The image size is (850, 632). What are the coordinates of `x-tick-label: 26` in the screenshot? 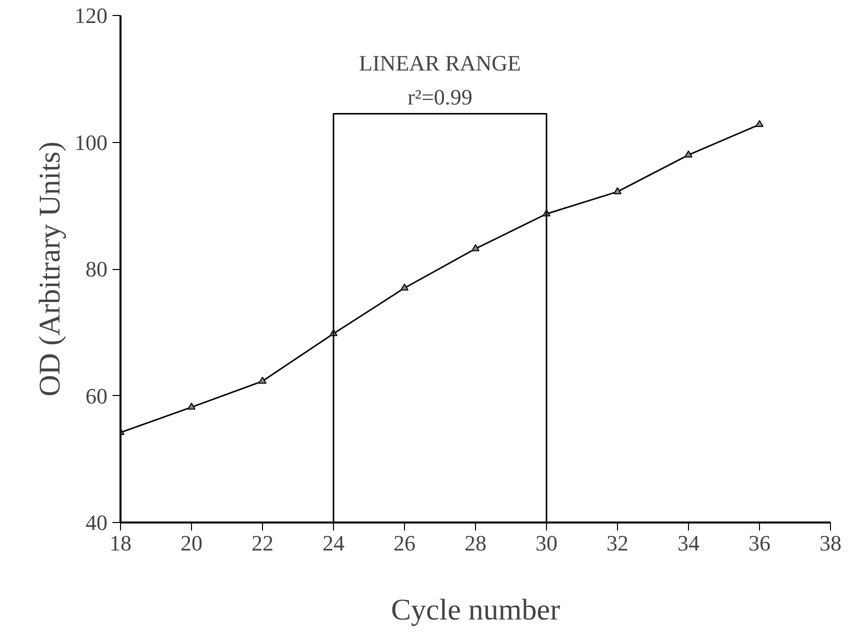 It's located at (405, 543).